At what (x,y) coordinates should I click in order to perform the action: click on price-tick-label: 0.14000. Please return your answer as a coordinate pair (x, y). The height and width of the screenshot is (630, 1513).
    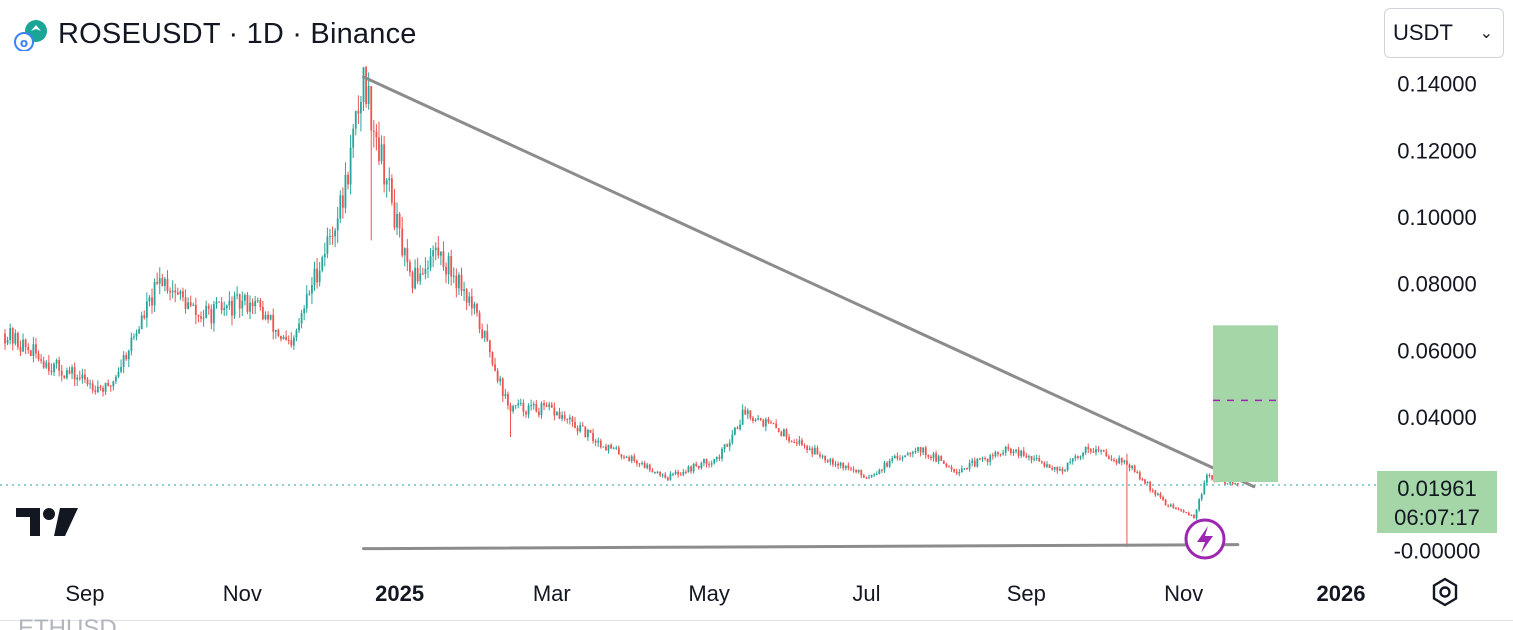
    Looking at the image, I should click on (1437, 84).